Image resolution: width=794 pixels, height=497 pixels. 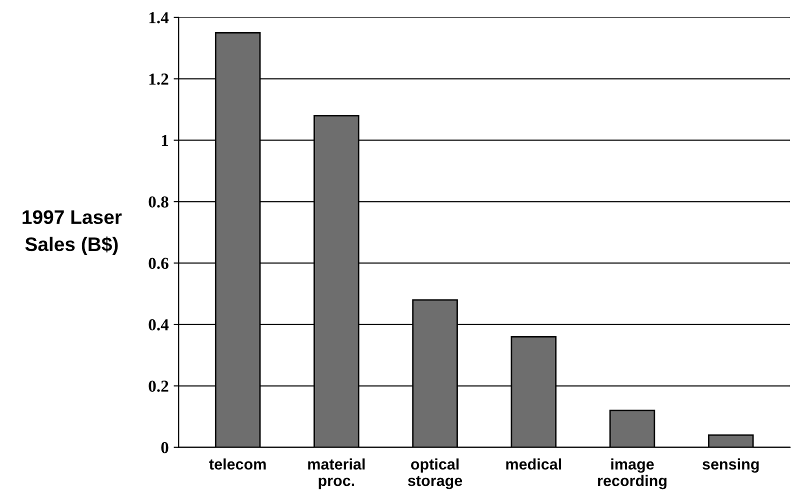 What do you see at coordinates (237, 464) in the screenshot?
I see `x-tick-label: telecom` at bounding box center [237, 464].